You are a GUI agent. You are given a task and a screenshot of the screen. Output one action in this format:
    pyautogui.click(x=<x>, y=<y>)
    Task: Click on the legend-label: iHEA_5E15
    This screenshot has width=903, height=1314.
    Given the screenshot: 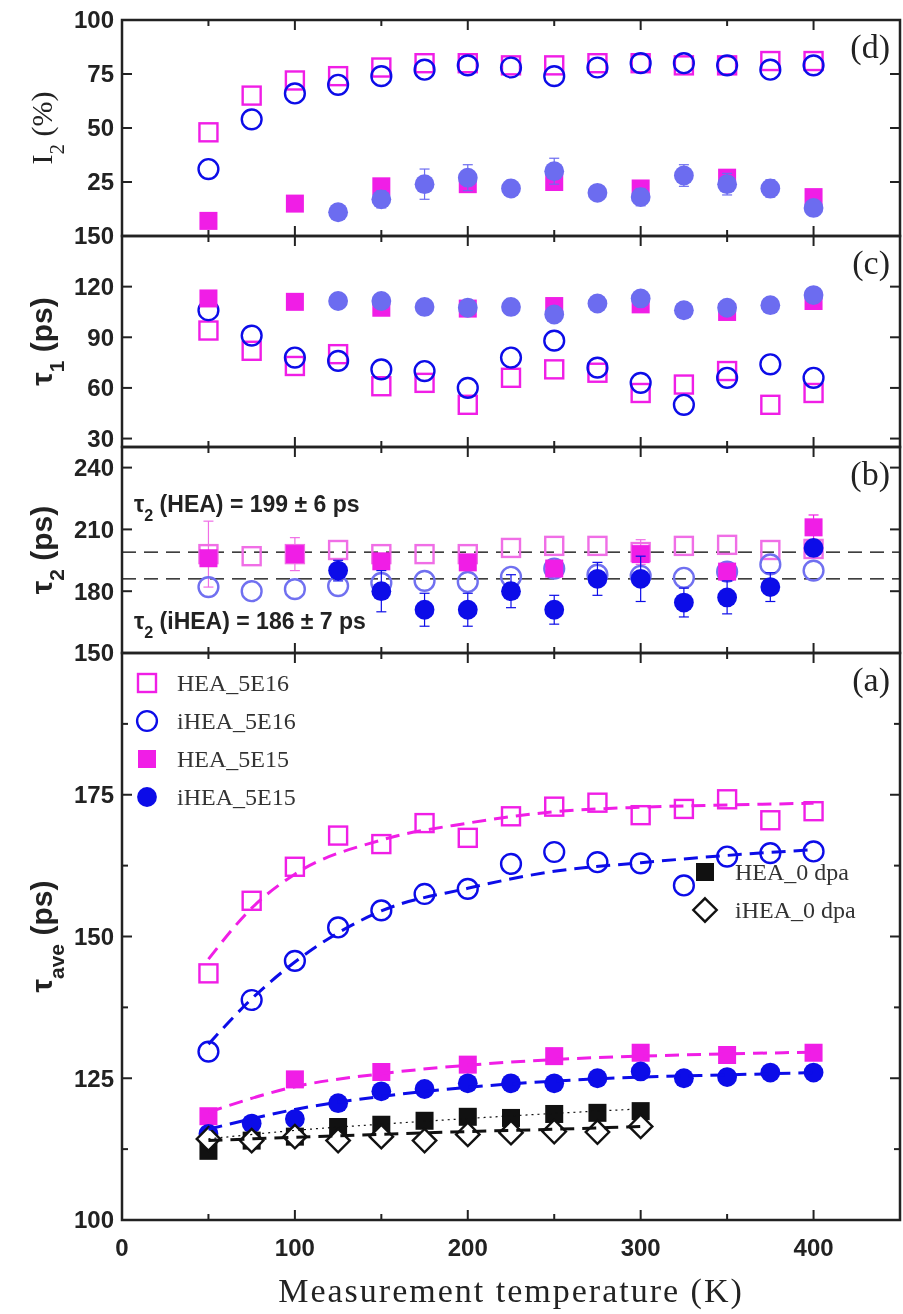 What is the action you would take?
    pyautogui.click(x=236, y=797)
    